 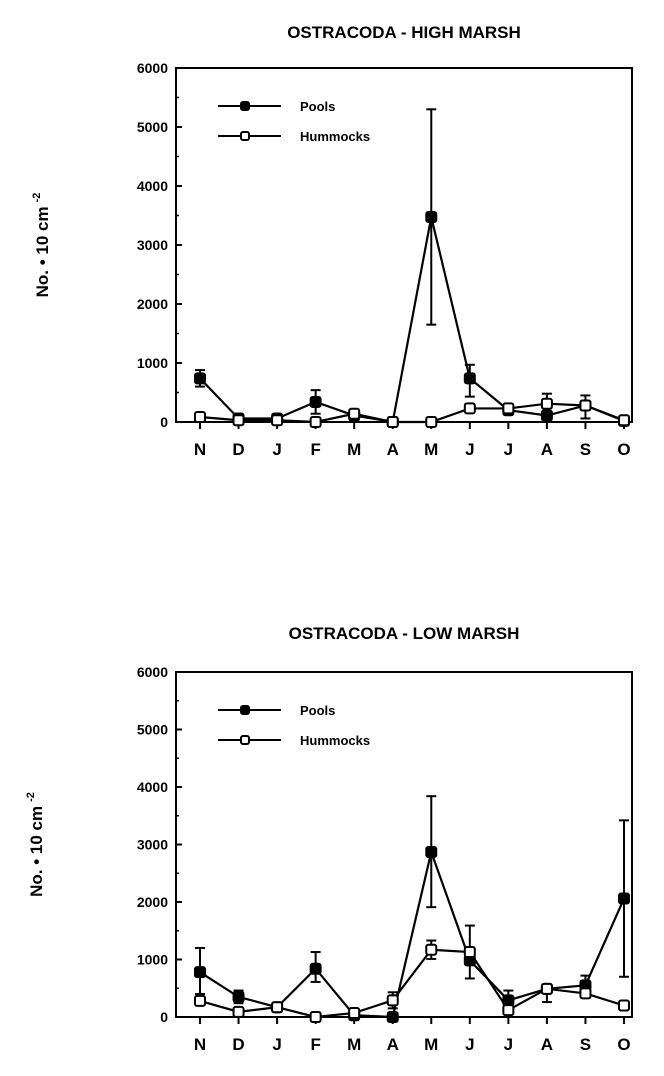 I want to click on chart-title: OSTRACODA - LOW MARSH, so click(x=404, y=633).